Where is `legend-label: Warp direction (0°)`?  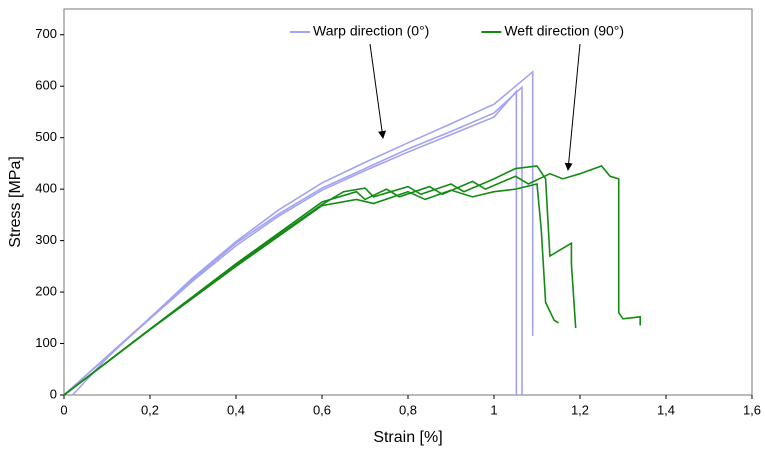
legend-label: Warp direction (0°) is located at coordinates (371, 31).